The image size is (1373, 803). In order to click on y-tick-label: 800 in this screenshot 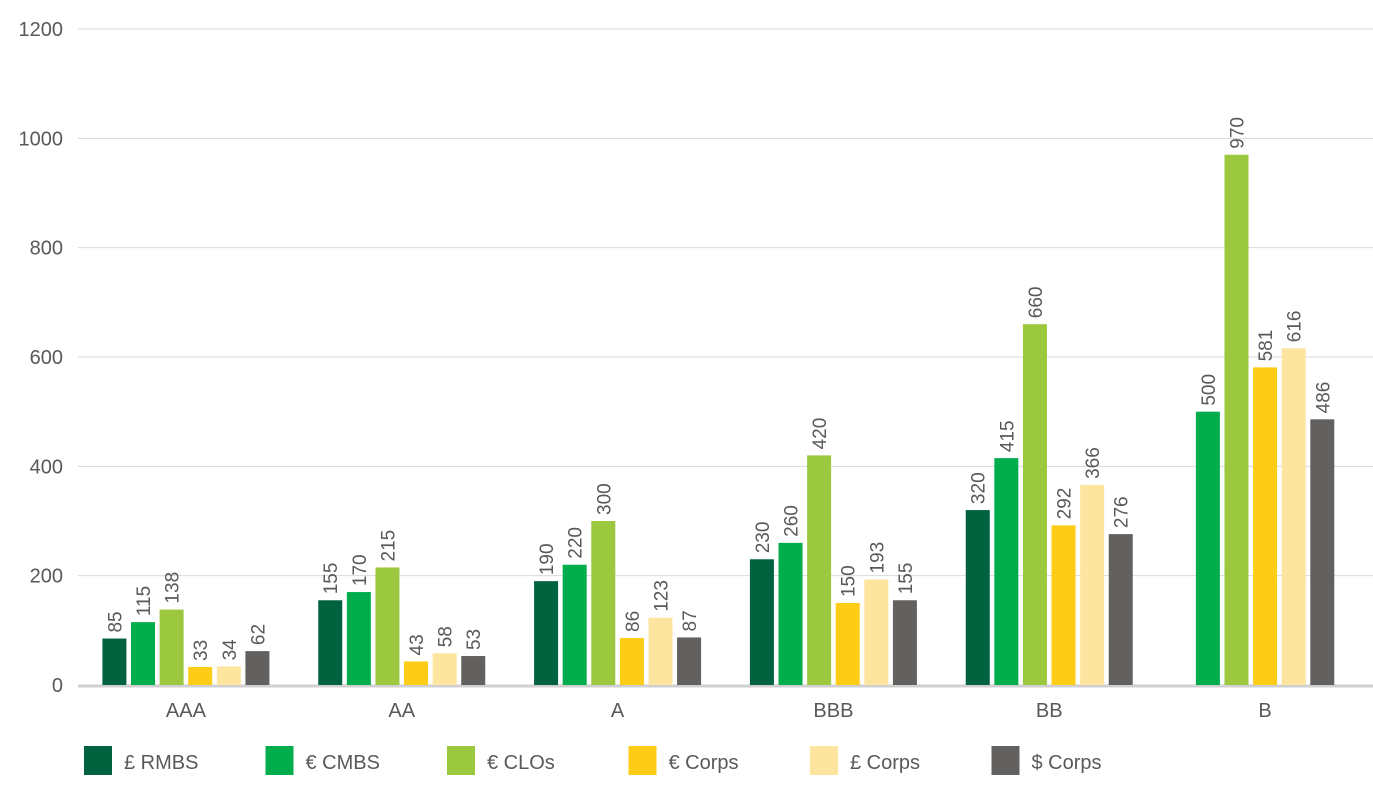, I will do `click(46, 249)`.